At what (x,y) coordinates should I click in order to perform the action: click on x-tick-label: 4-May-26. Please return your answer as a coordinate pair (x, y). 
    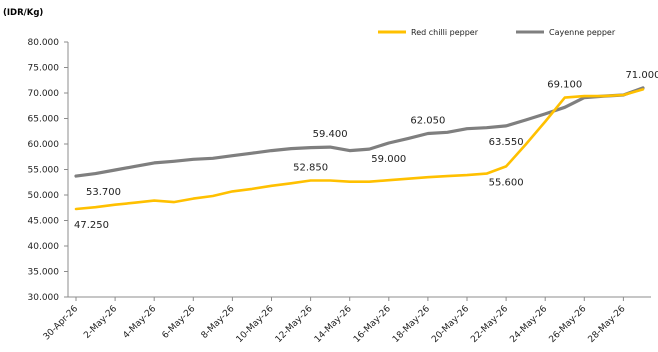
    Looking at the image, I should click on (139, 322).